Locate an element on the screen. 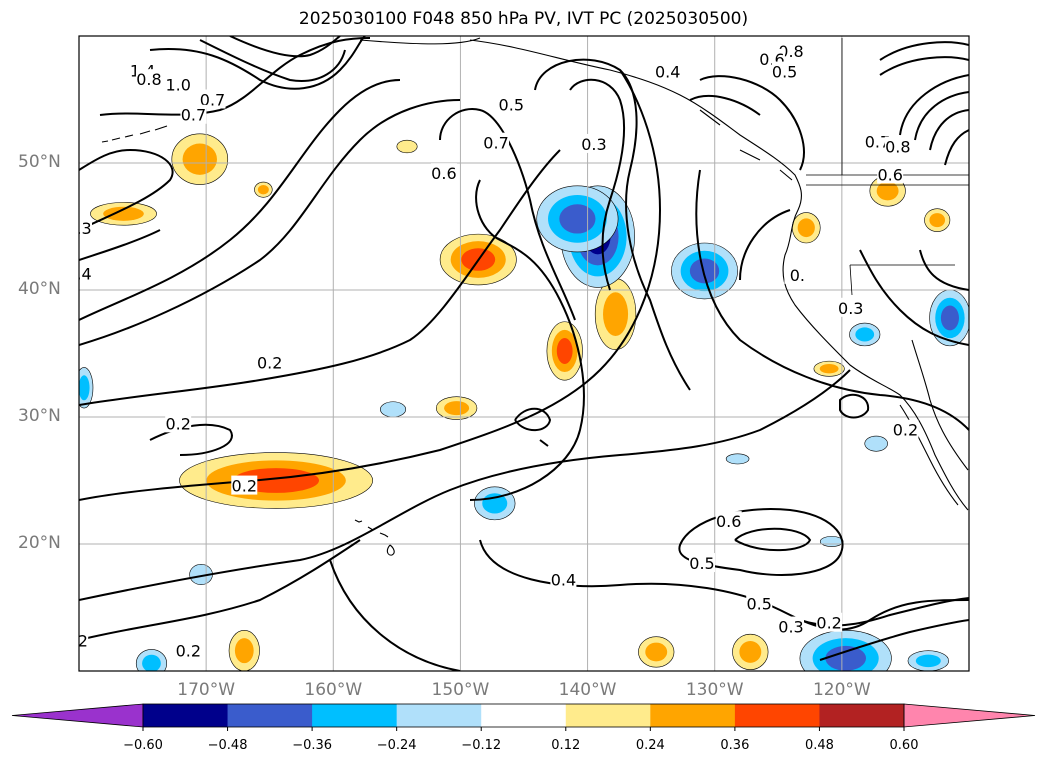  colorbar-tick-label: 0.36 is located at coordinates (735, 745).